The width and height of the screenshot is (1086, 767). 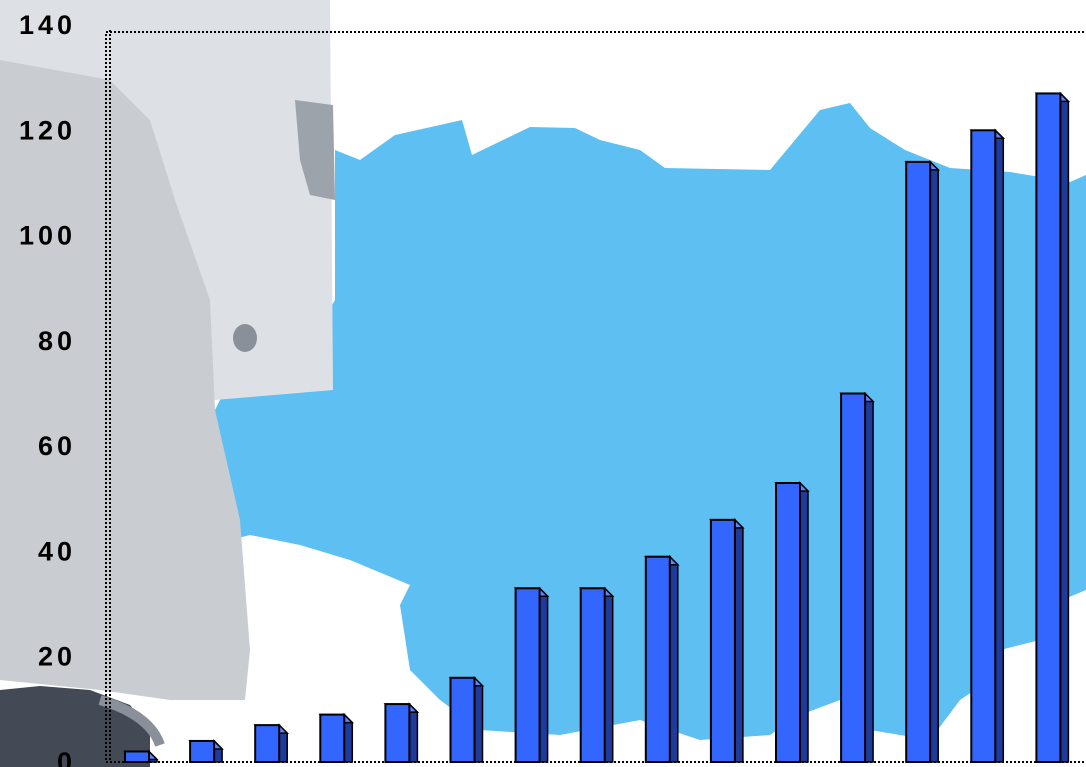 What do you see at coordinates (47, 130) in the screenshot?
I see `y-tick-label: 120` at bounding box center [47, 130].